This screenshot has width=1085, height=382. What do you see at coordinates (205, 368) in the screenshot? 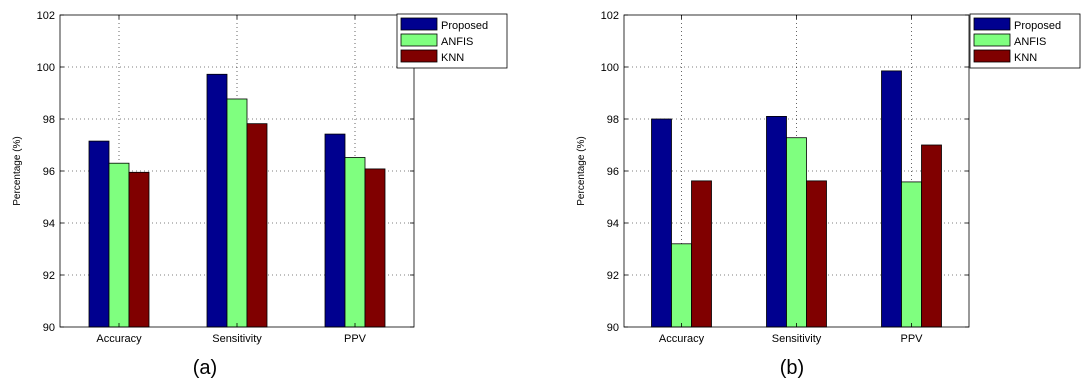
I see `subfigure-caption: (a)` at bounding box center [205, 368].